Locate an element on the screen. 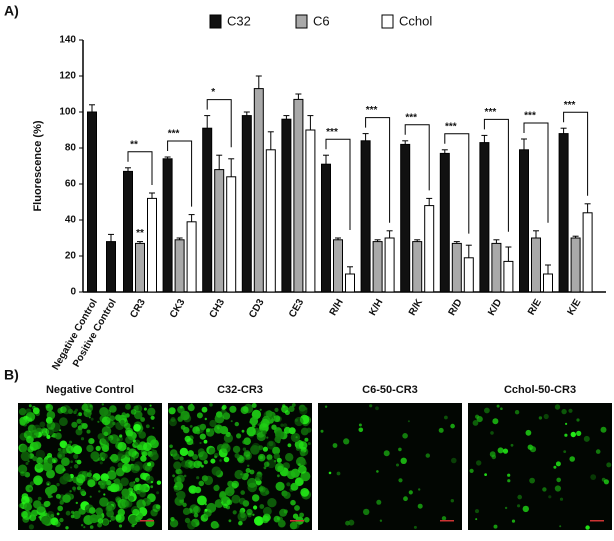 Image resolution: width=614 pixels, height=541 pixels. x-tick-label: CE3 is located at coordinates (296, 308).